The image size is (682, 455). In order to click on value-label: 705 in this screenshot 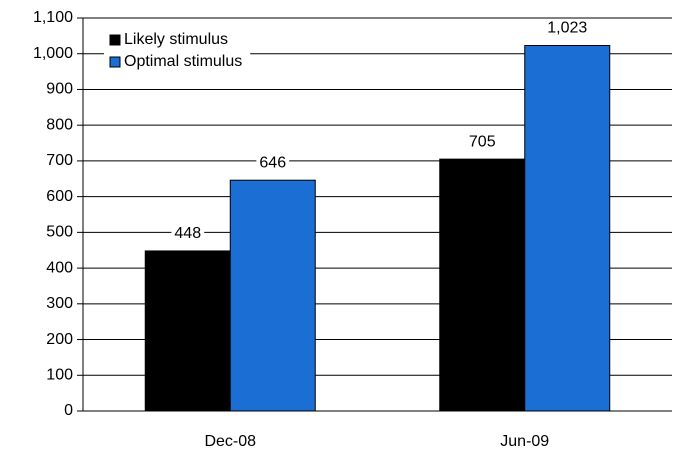, I will do `click(482, 141)`.